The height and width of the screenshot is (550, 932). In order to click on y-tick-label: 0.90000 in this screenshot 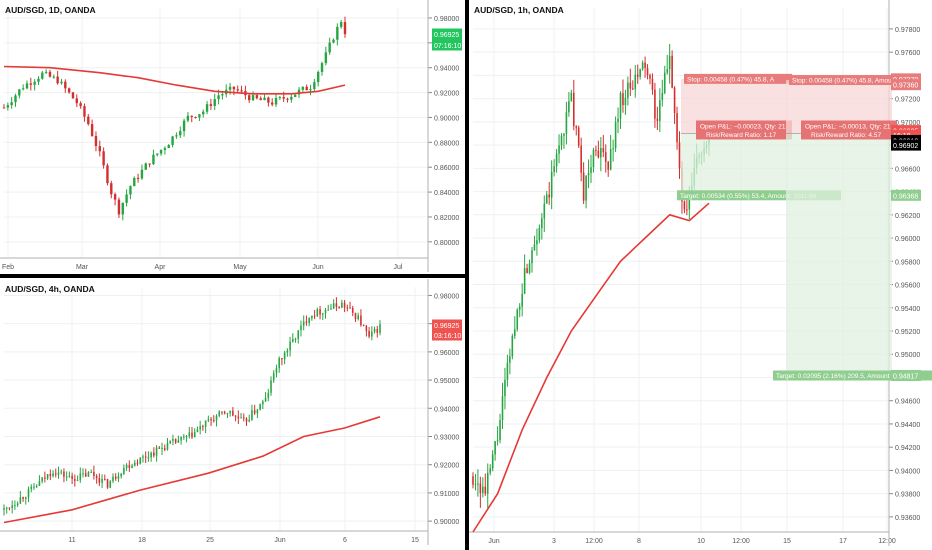, I will do `click(446, 118)`.